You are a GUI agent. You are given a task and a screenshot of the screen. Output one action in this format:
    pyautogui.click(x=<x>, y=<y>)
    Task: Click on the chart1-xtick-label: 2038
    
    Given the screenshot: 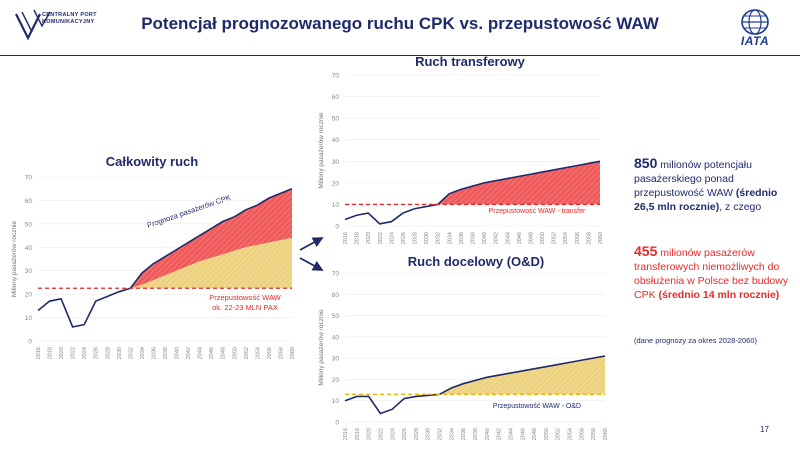 What is the action you would take?
    pyautogui.click(x=474, y=238)
    